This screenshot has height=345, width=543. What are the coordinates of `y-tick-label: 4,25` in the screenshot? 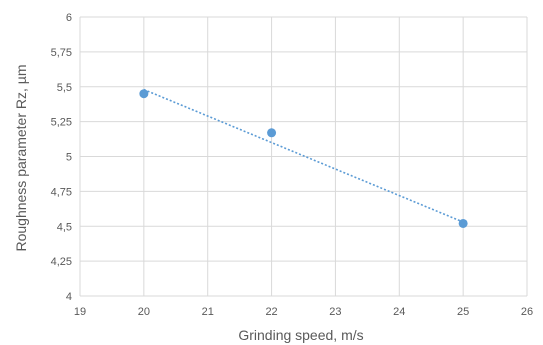 It's located at (61, 262).